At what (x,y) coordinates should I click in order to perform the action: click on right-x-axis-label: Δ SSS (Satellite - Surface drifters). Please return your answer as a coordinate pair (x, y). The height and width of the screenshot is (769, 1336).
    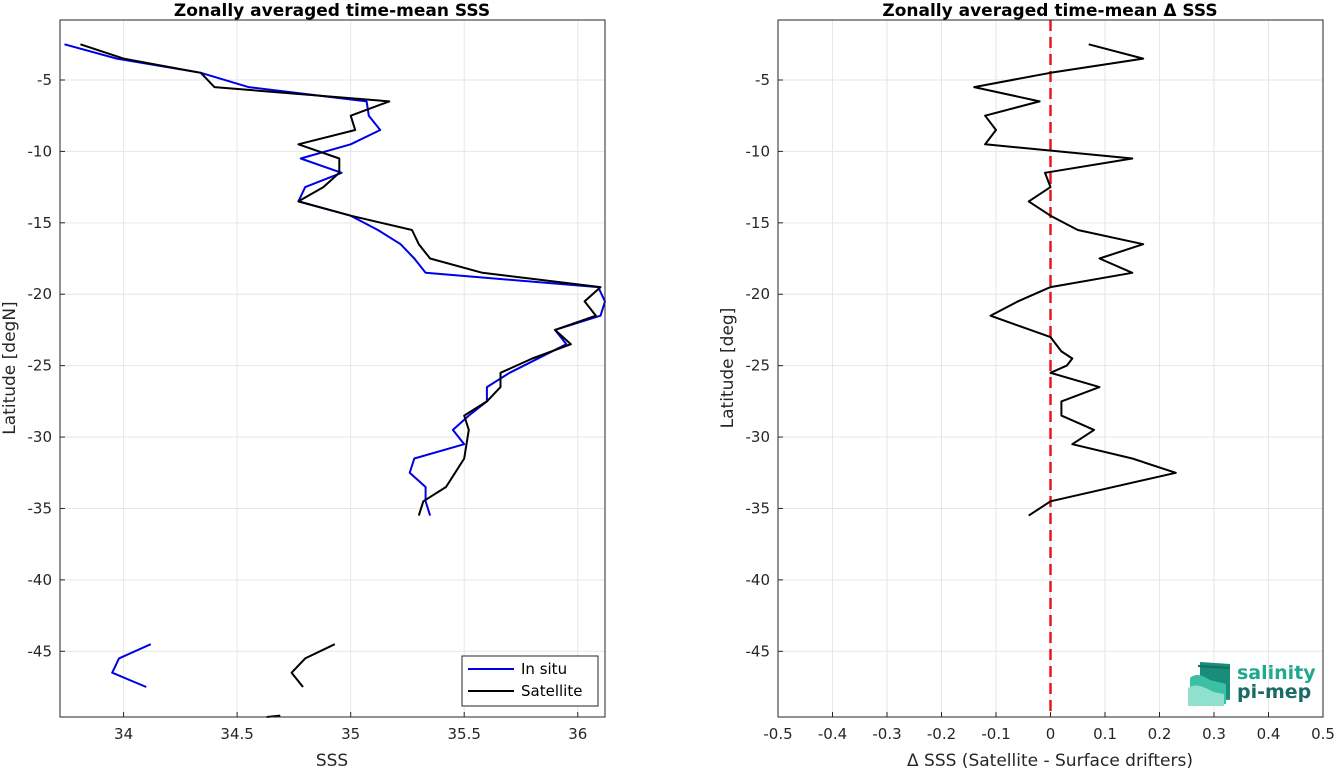
    Looking at the image, I should click on (1050, 760).